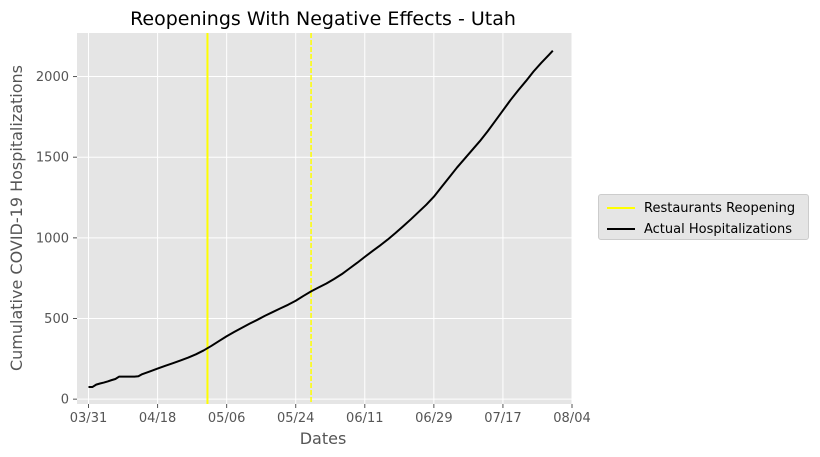 This screenshot has height=457, width=820. I want to click on y-tick-label: 1000, so click(52, 238).